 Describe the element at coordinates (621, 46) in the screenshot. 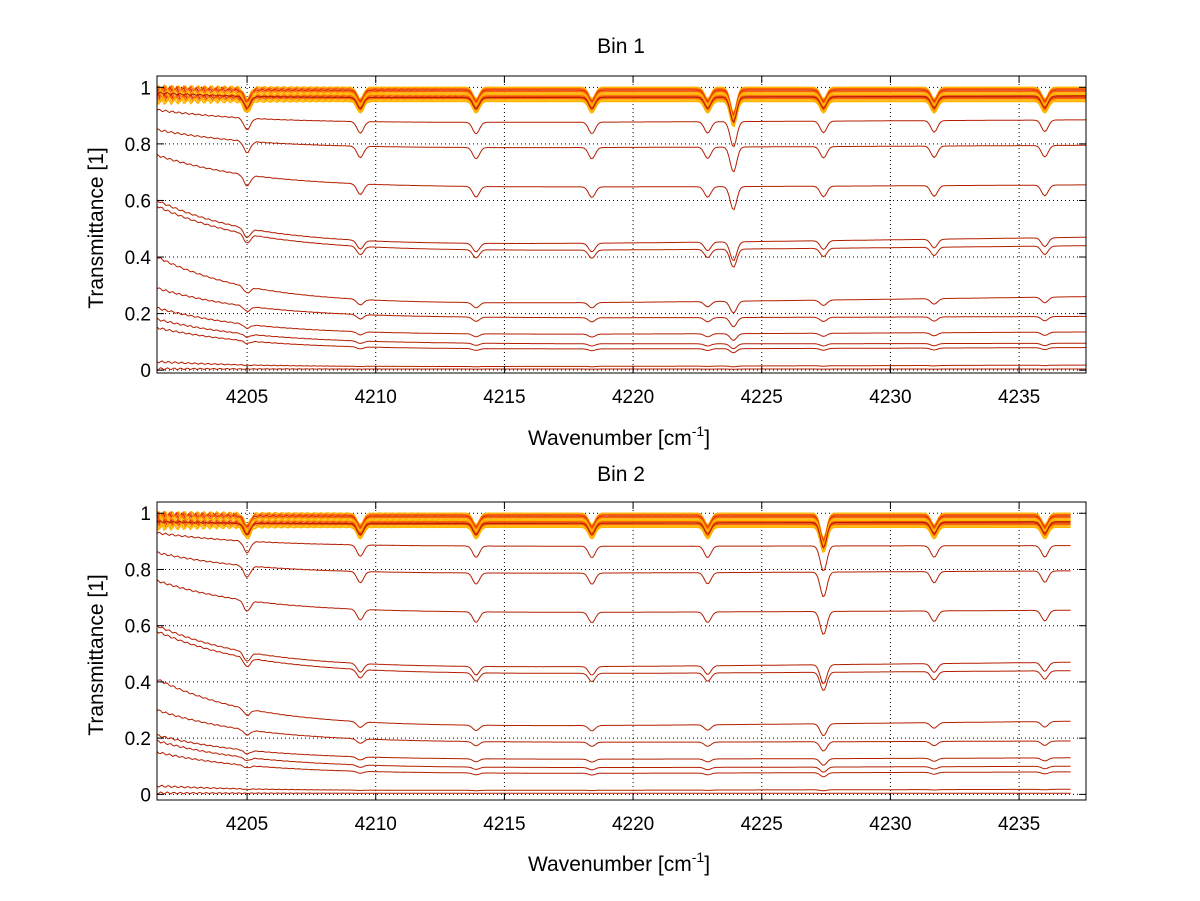

I see `chart-title: Bin 1` at that location.